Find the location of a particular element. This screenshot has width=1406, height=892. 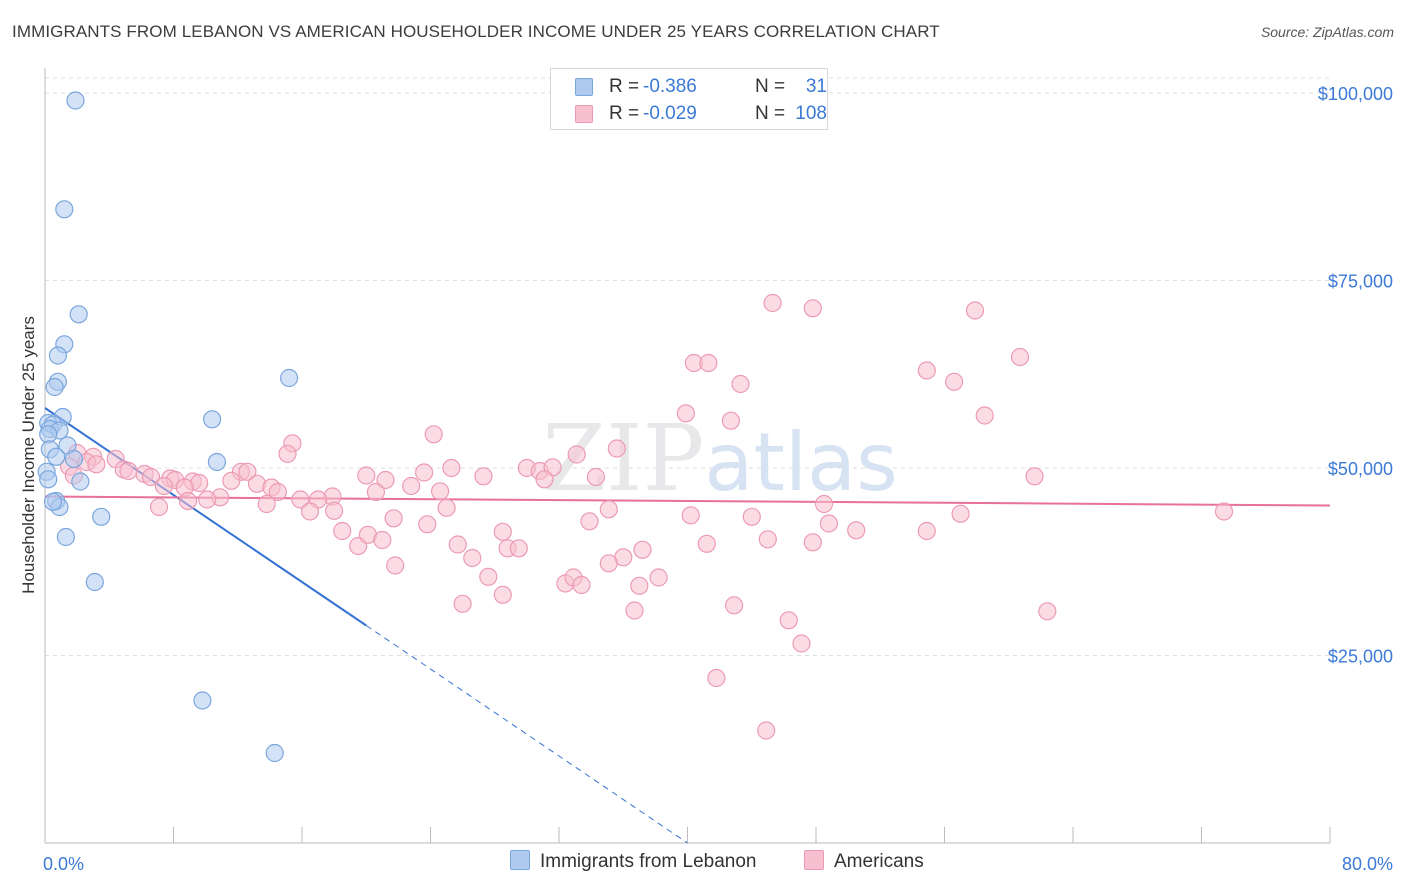

r-value: -0.386 is located at coordinates (670, 86).